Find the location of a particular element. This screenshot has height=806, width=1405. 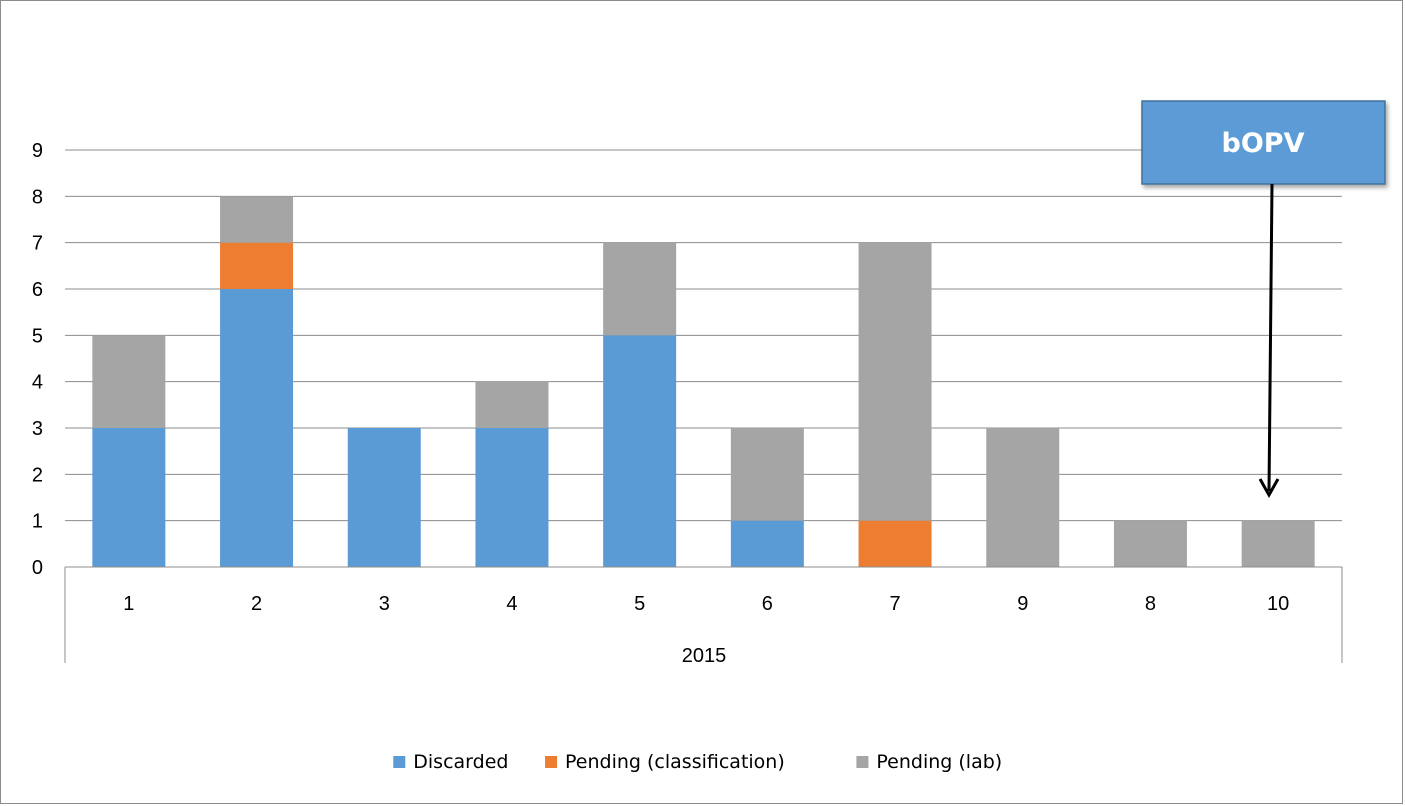

x-tick-label: 4 is located at coordinates (511, 604).